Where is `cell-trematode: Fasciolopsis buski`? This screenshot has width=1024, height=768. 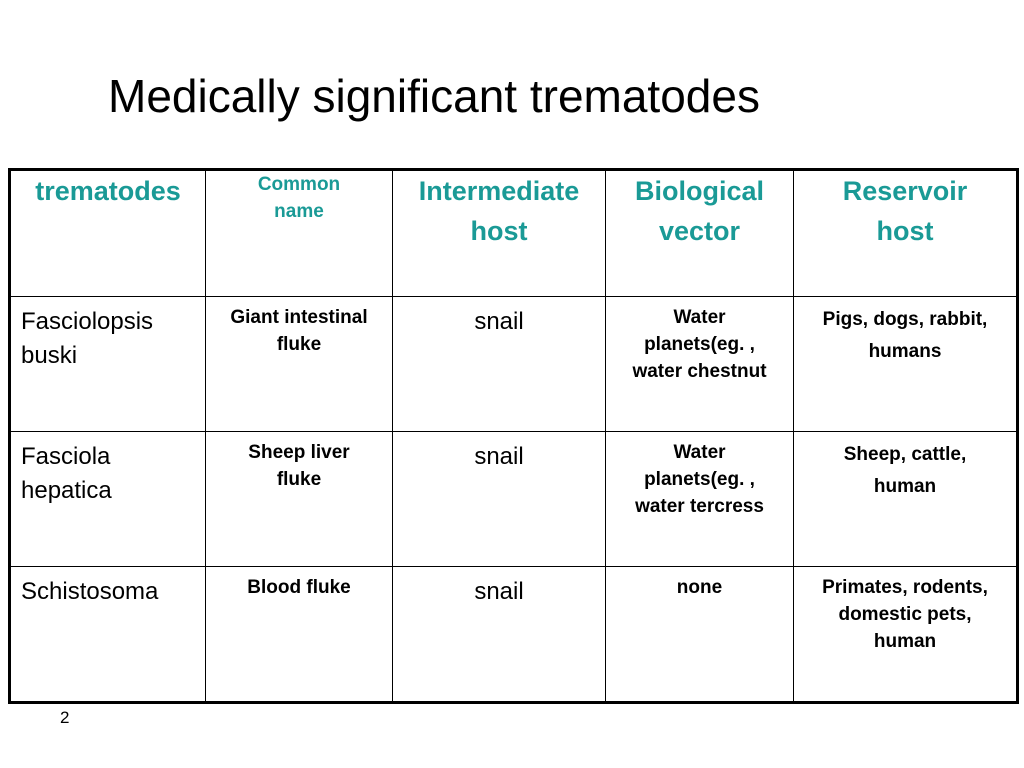
cell-trematode: Fasciolopsis buski is located at coordinates (107, 364).